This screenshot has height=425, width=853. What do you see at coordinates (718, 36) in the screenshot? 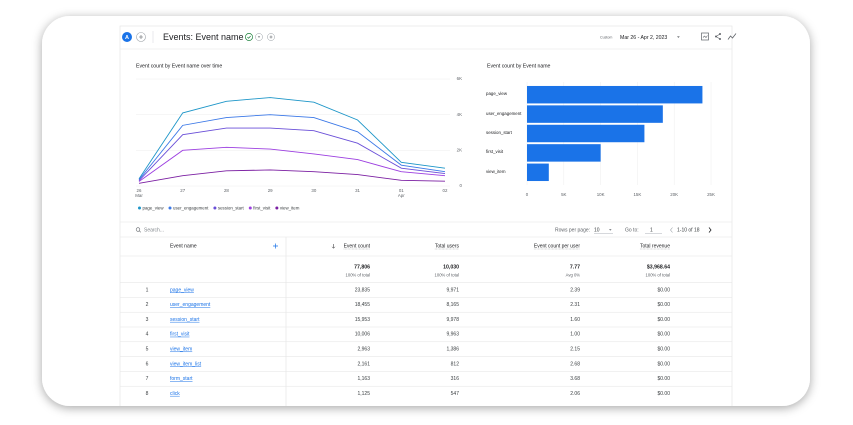
I see `share-icon` at bounding box center [718, 36].